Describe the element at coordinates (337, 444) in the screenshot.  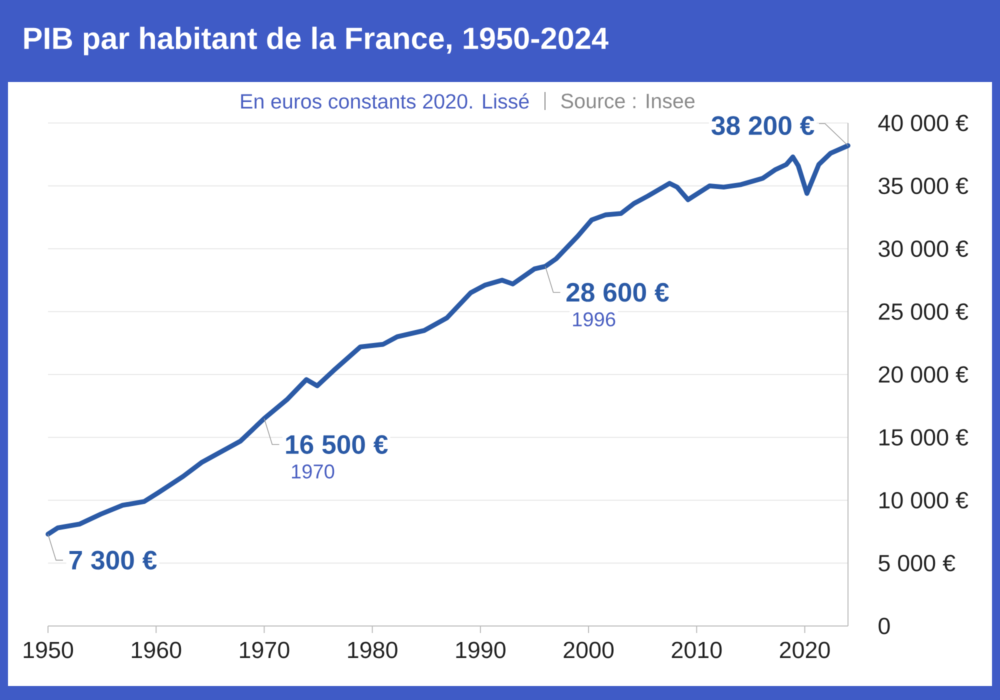
I see `annotation: 16 500 €` at that location.